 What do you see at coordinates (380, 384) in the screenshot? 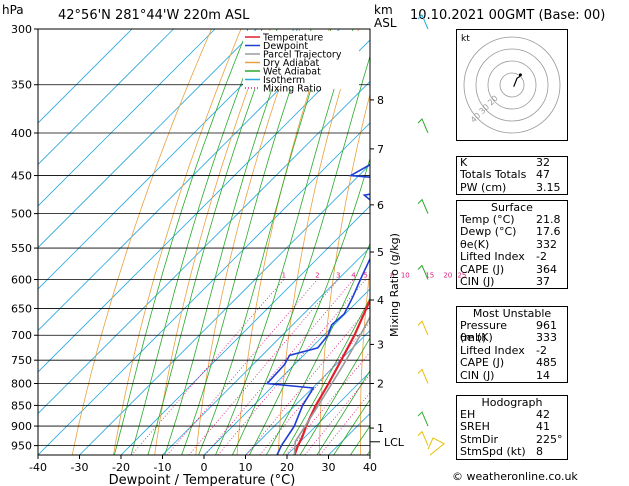
I see `height-tick-label: 2` at bounding box center [380, 384].